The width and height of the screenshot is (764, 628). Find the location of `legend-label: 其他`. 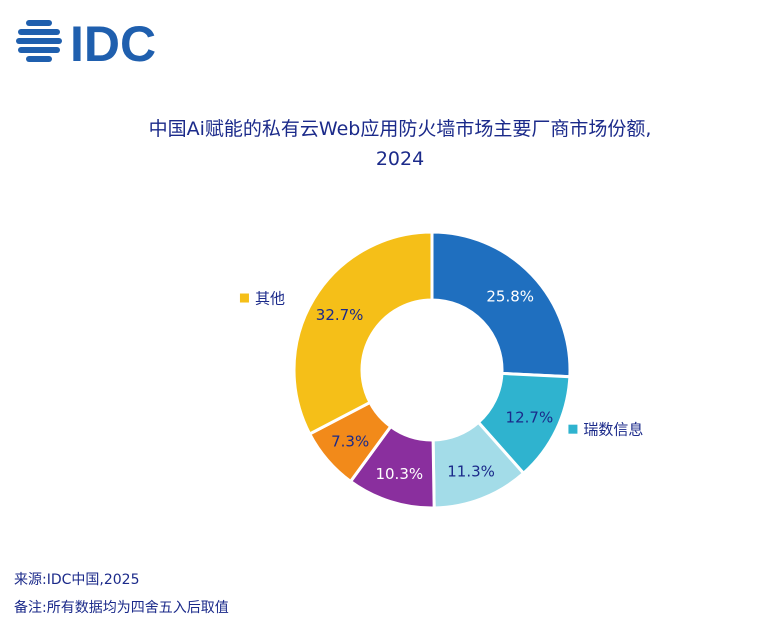

legend-label: 其他 is located at coordinates (270, 299).